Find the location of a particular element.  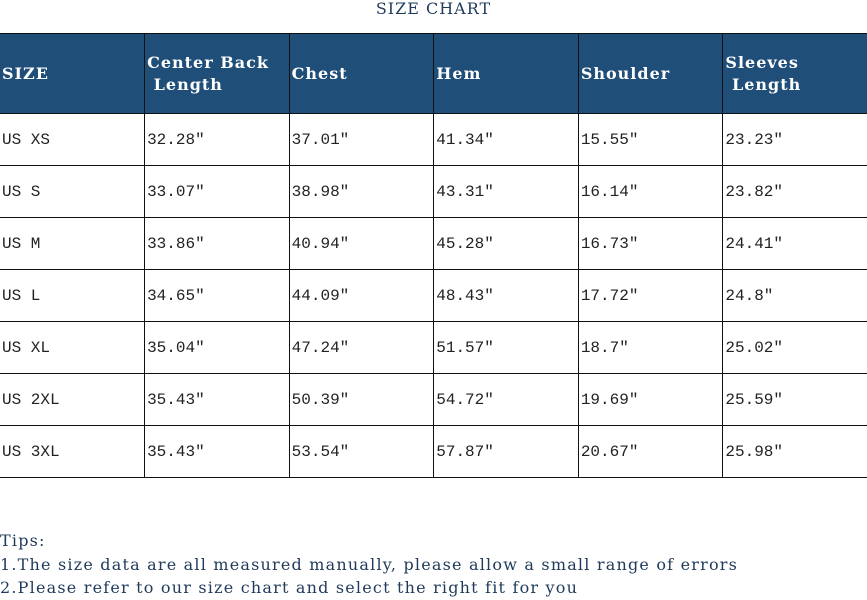

measurement-cell: 20.67″ is located at coordinates (650, 451).